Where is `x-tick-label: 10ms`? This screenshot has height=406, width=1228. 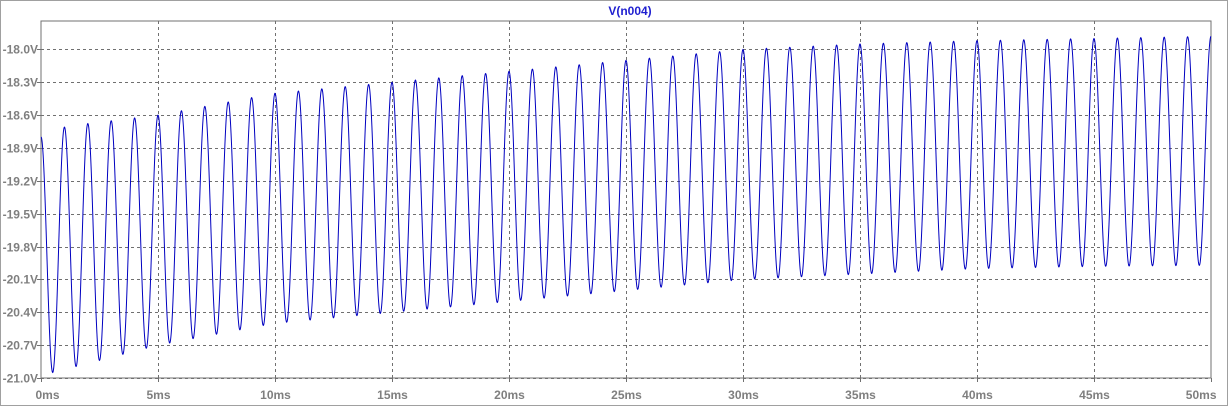
x-tick-label: 10ms is located at coordinates (275, 395).